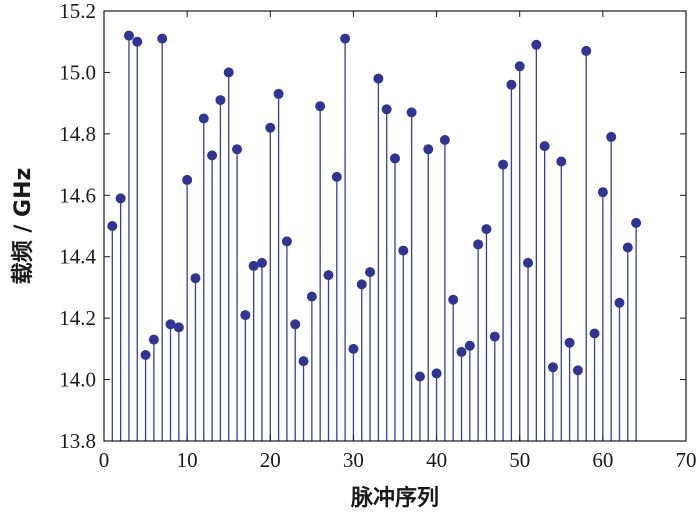  What do you see at coordinates (686, 460) in the screenshot?
I see `x-tick-label: 70` at bounding box center [686, 460].